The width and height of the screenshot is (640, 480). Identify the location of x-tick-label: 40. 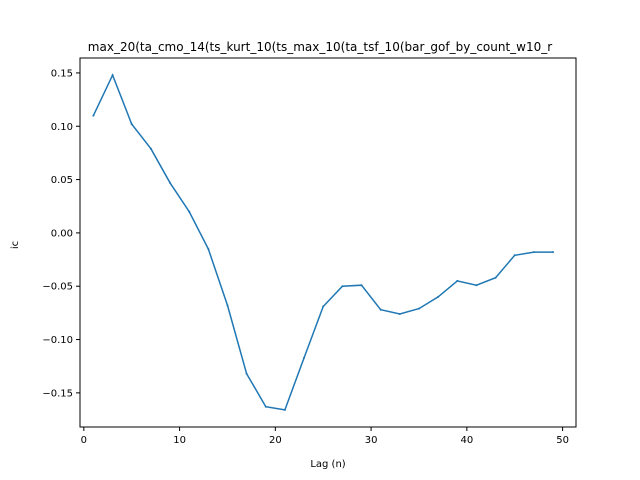
(466, 440).